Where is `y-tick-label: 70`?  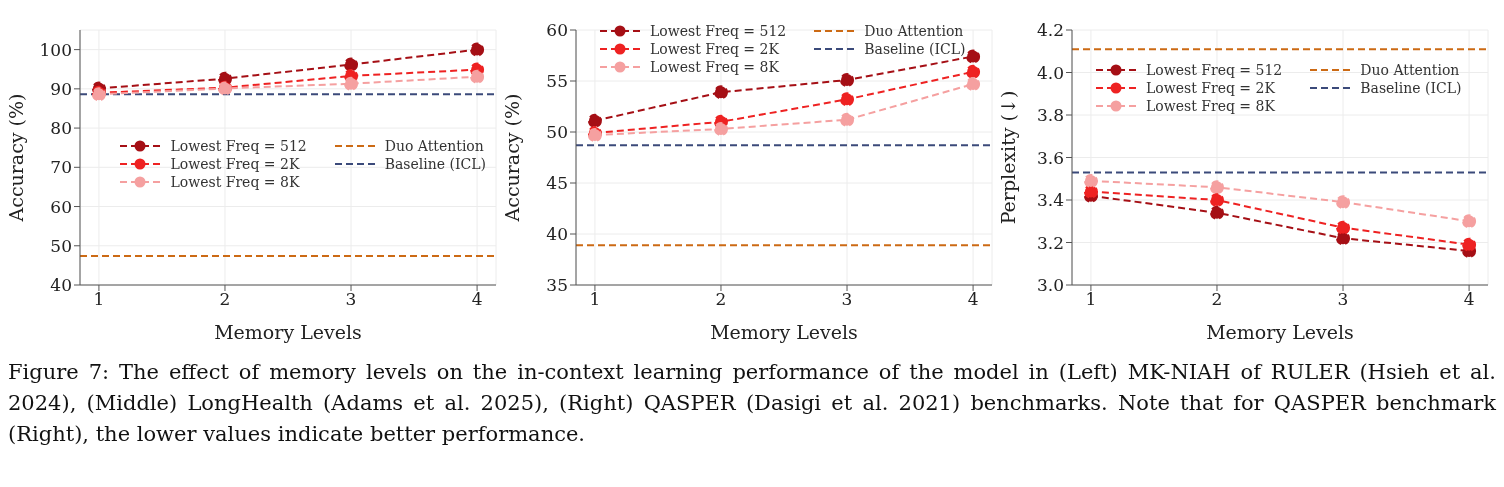 y-tick-label: 70 is located at coordinates (61, 167).